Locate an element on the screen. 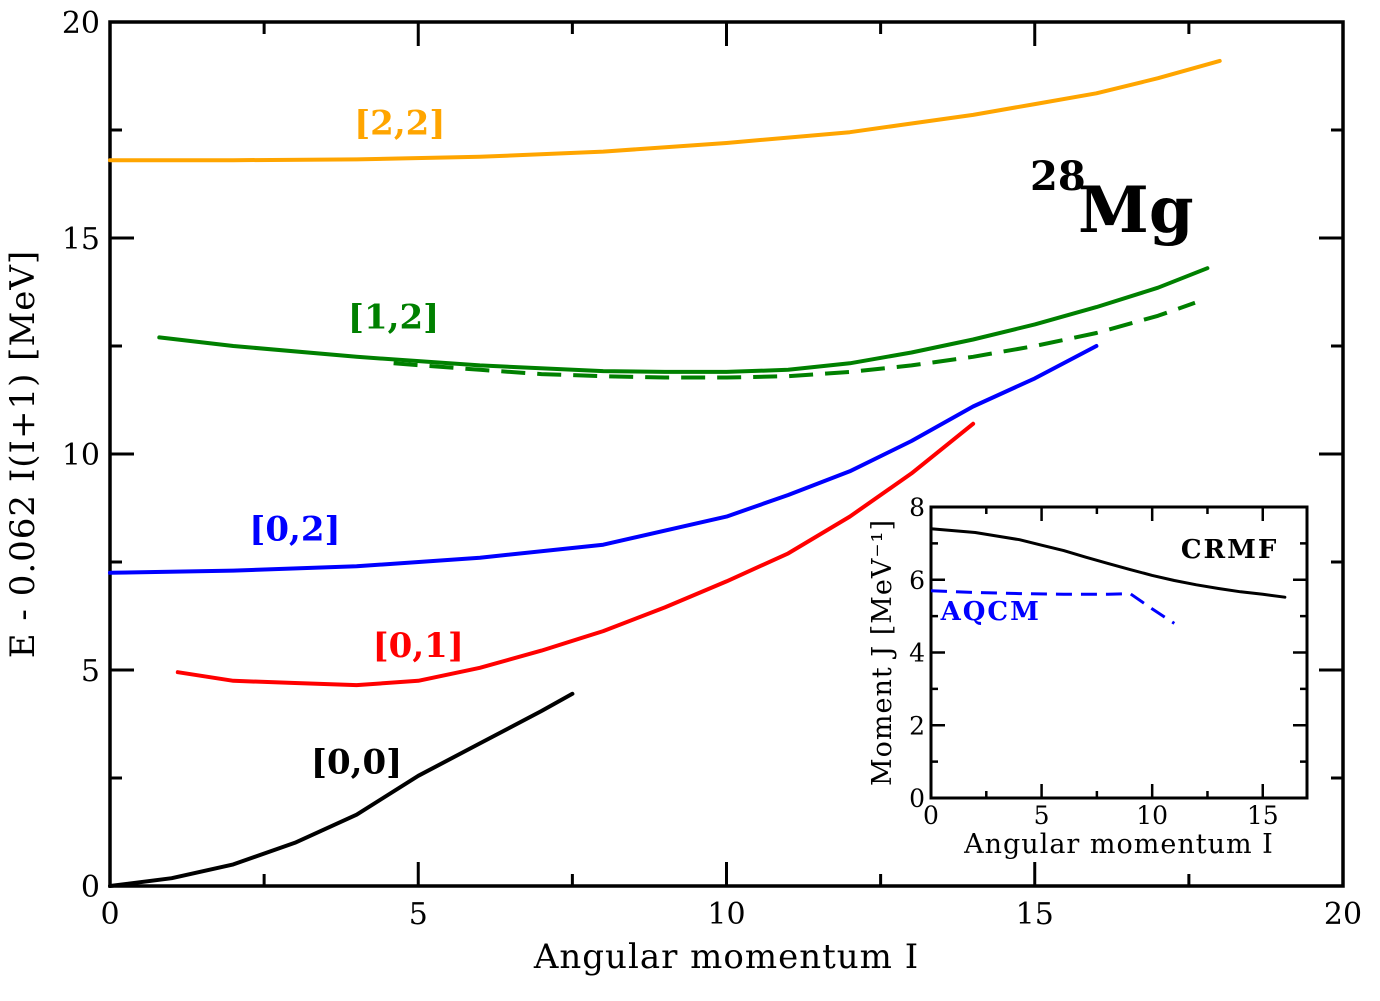  series-label: [0,1] is located at coordinates (418, 646).